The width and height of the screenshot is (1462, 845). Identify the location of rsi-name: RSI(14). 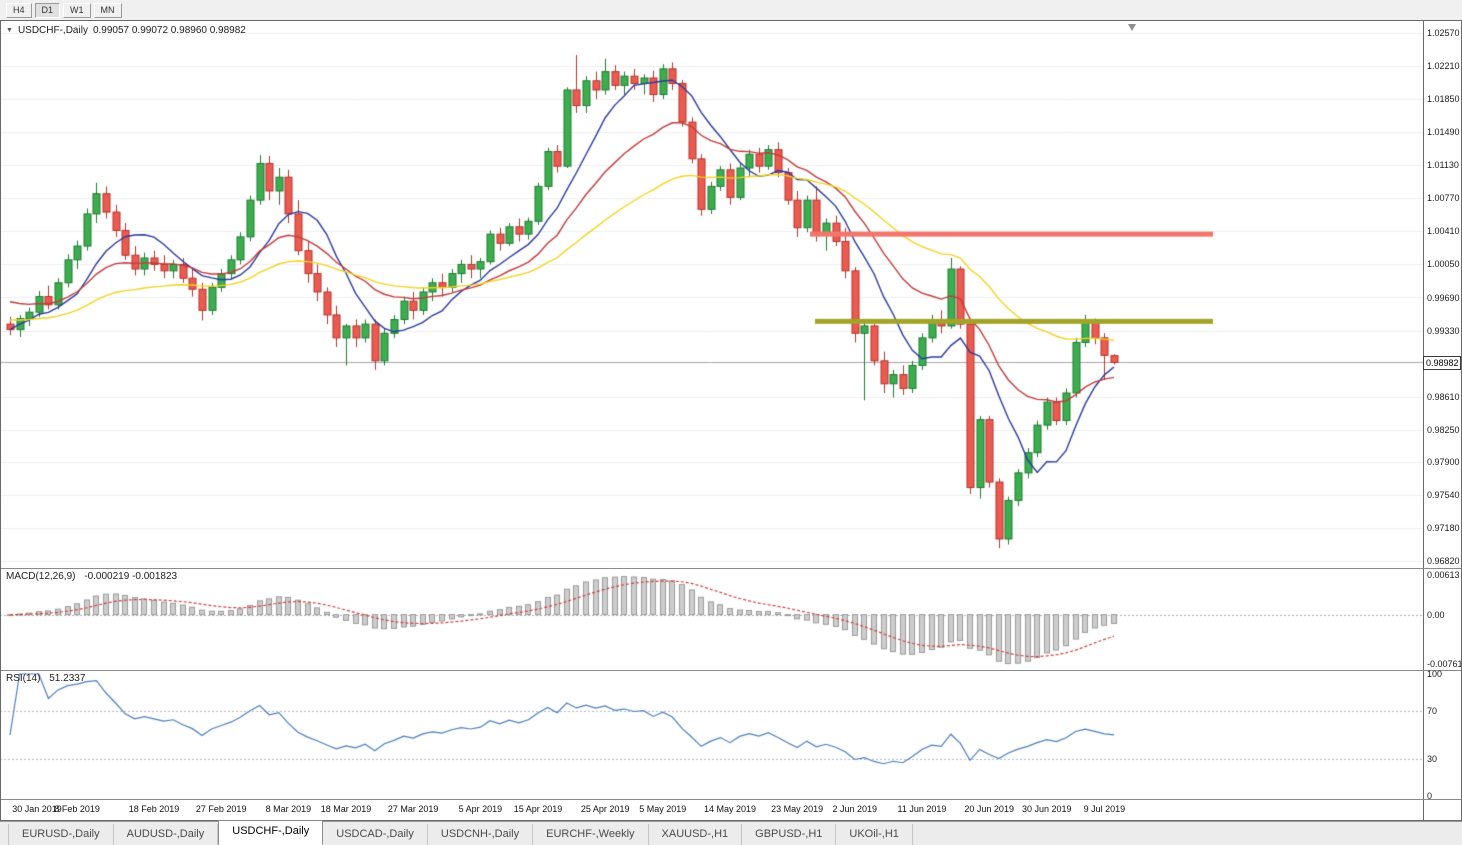
(23, 678).